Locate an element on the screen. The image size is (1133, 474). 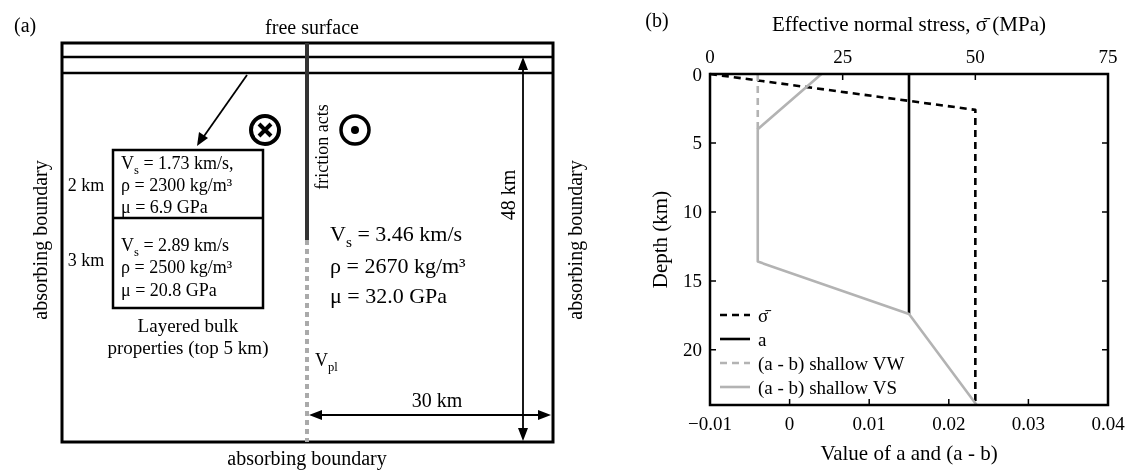
text: μ = 20.8 GPa is located at coordinates (169, 290).